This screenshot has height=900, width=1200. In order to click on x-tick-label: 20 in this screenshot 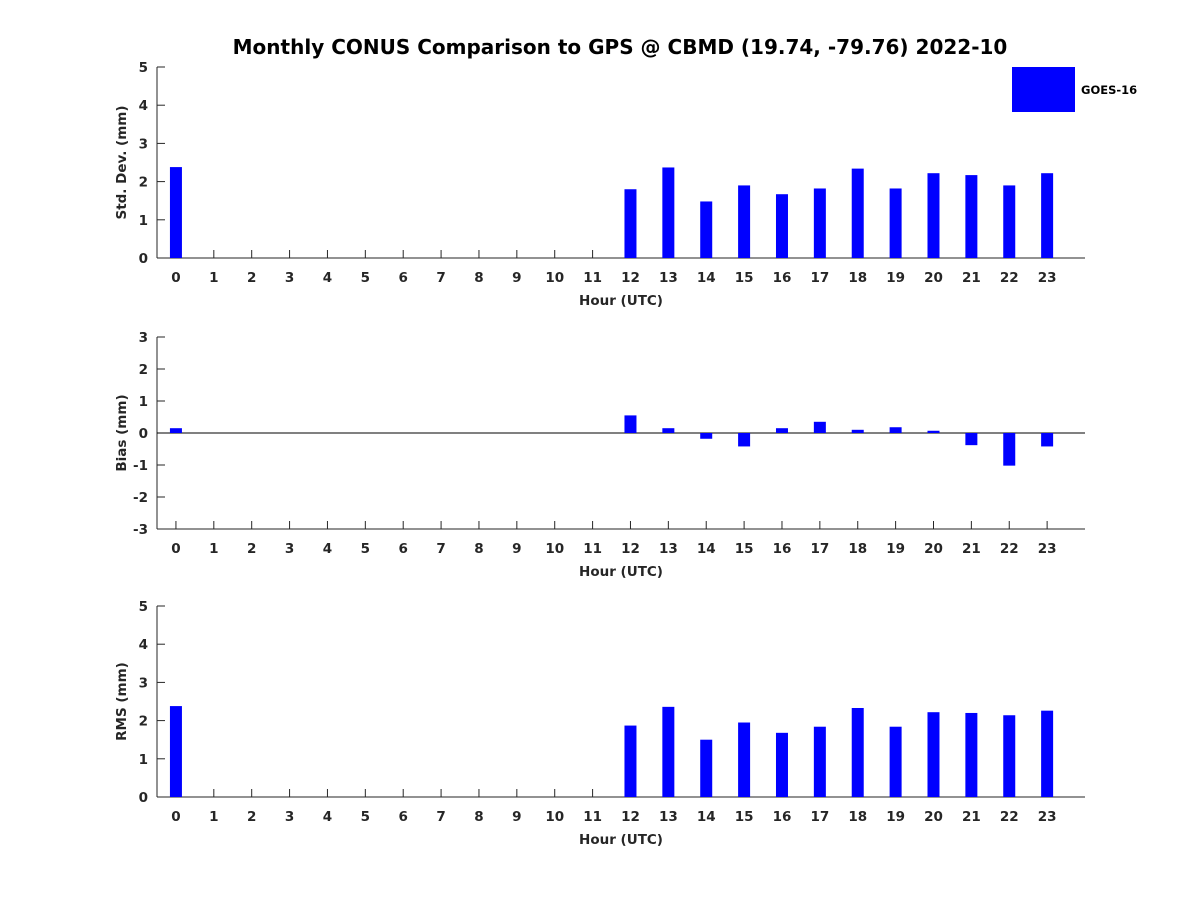, I will do `click(933, 278)`.